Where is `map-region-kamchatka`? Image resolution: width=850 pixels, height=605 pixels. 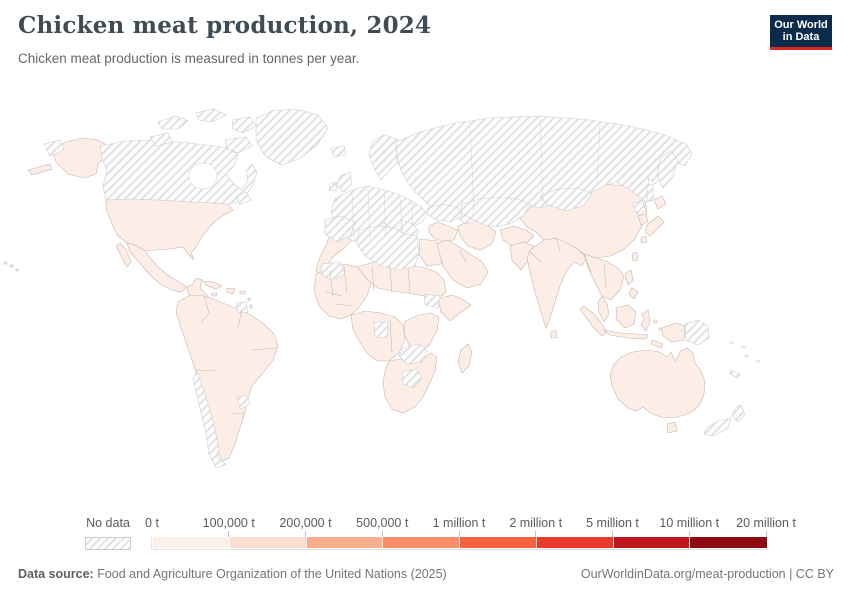 map-region-kamchatka is located at coordinates (667, 169).